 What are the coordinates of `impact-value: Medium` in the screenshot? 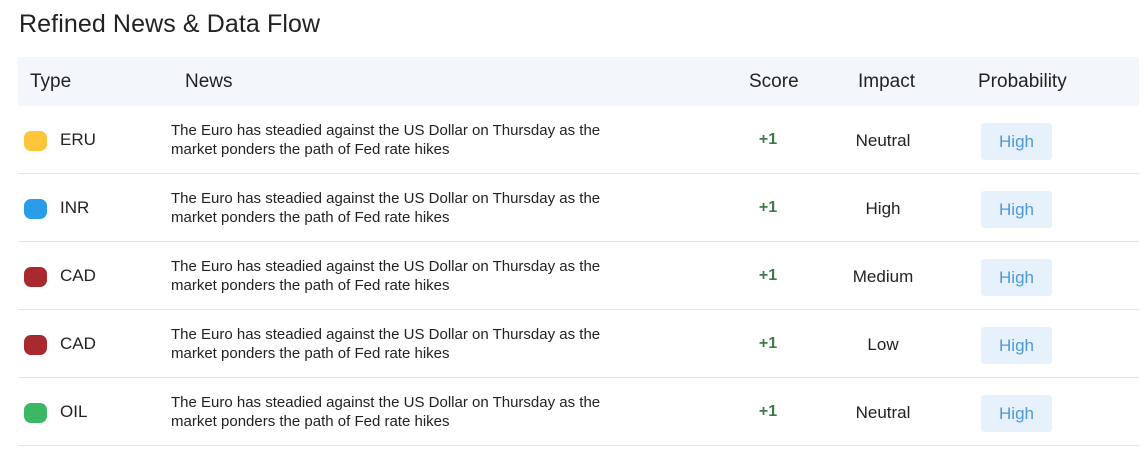 It's located at (883, 276).